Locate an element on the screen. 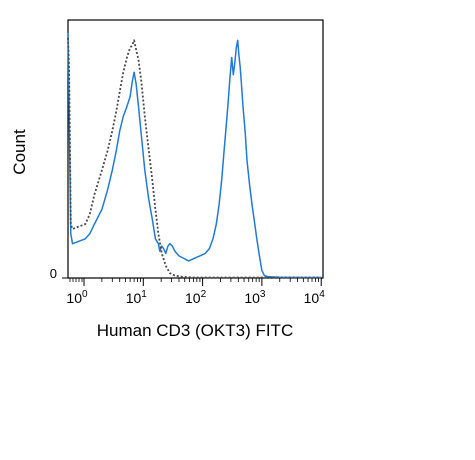 This screenshot has width=475, height=460. y-axis-label: Count is located at coordinates (19, 152).